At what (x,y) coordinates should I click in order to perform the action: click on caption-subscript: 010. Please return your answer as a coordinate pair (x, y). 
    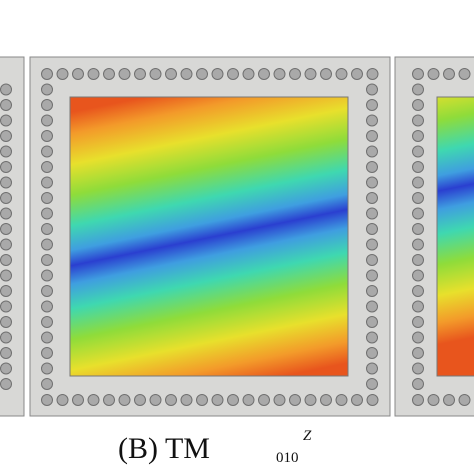
    Looking at the image, I should click on (287, 458).